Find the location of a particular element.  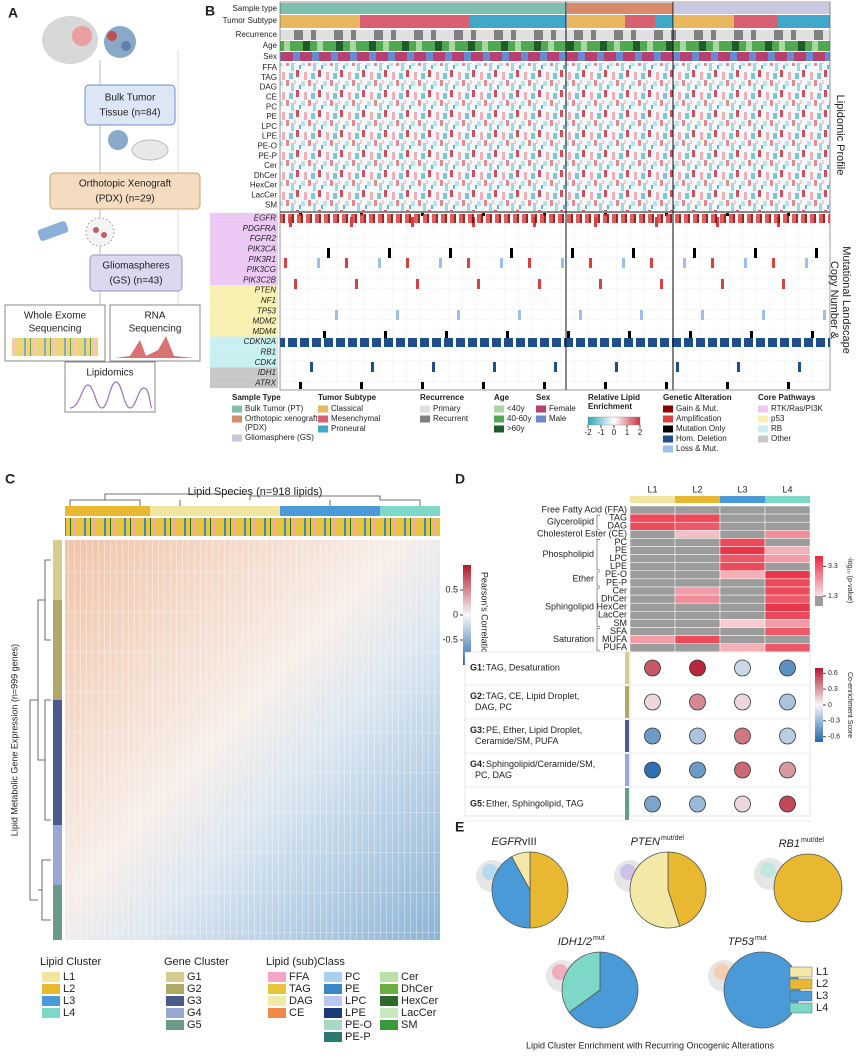

group-label: Saturation is located at coordinates (573, 639).